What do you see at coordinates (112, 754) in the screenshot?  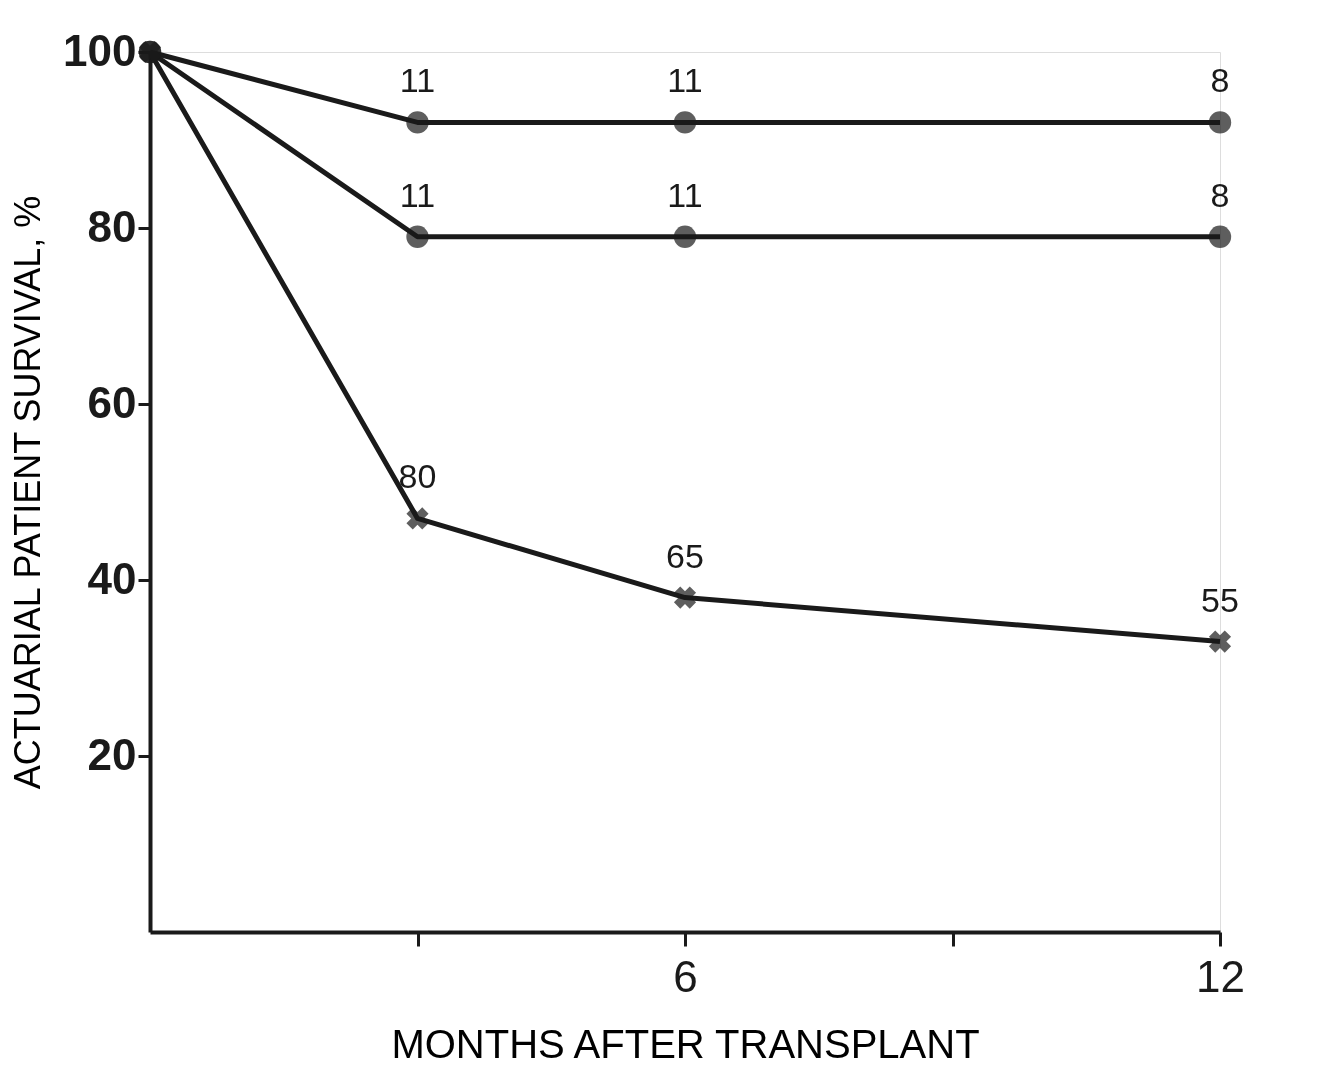 I see `y-tick-label: 20` at bounding box center [112, 754].